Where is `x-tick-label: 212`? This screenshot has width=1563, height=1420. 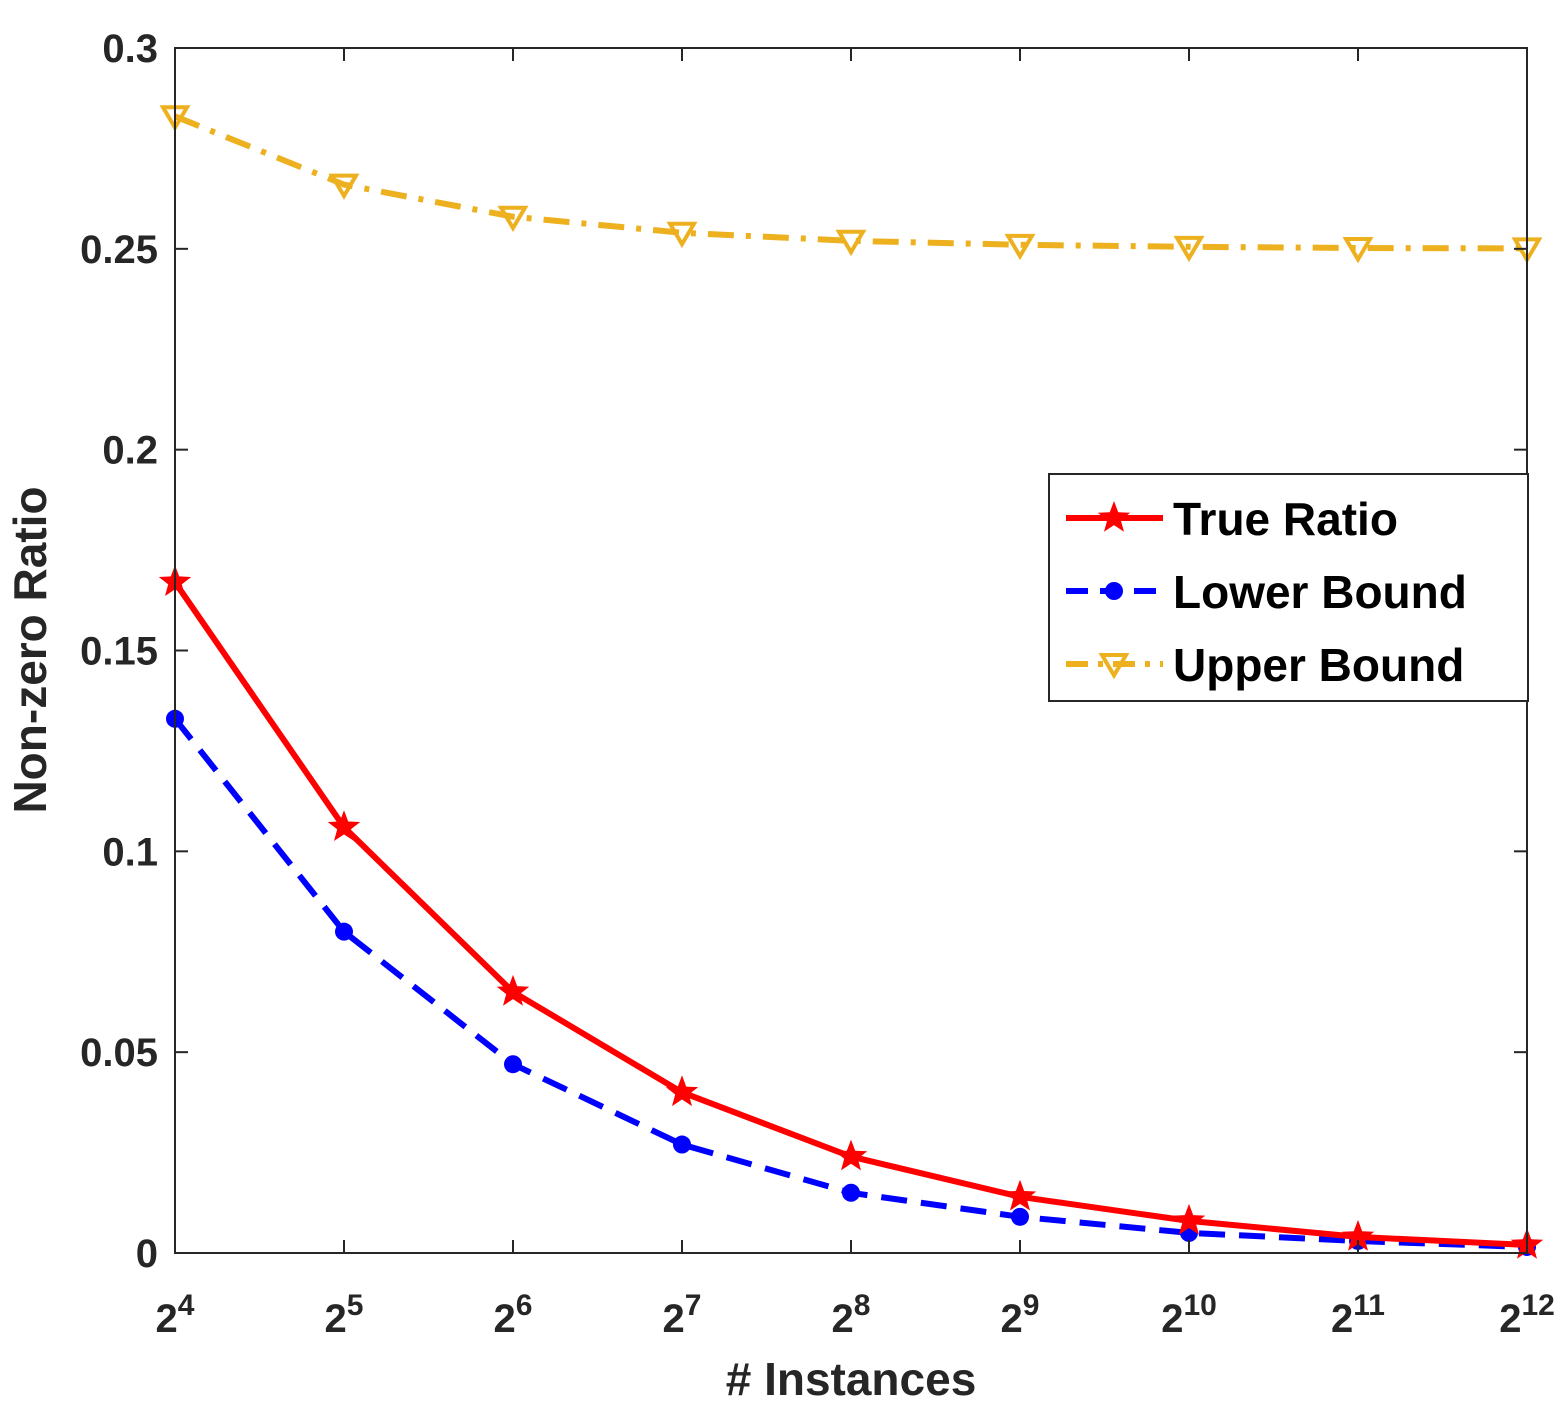
x-tick-label: 212 is located at coordinates (1527, 1315).